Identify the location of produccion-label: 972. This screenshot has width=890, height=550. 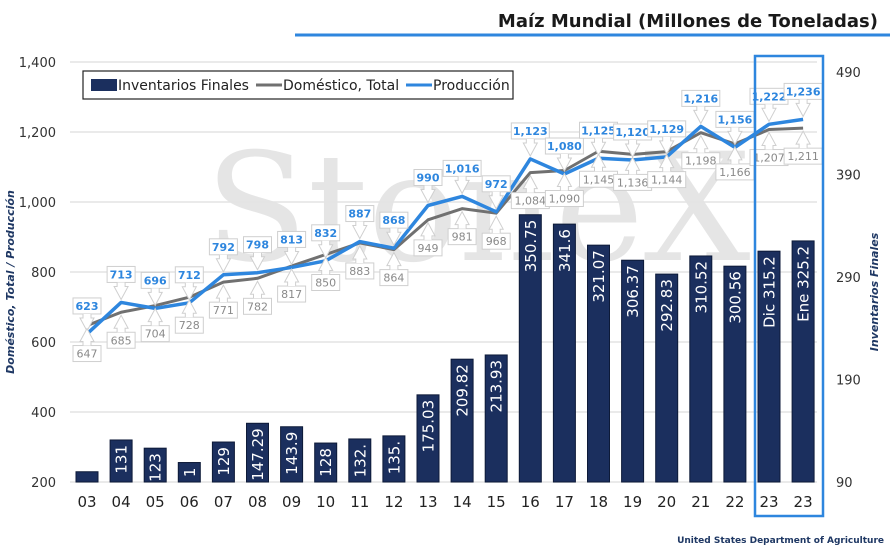
(496, 184).